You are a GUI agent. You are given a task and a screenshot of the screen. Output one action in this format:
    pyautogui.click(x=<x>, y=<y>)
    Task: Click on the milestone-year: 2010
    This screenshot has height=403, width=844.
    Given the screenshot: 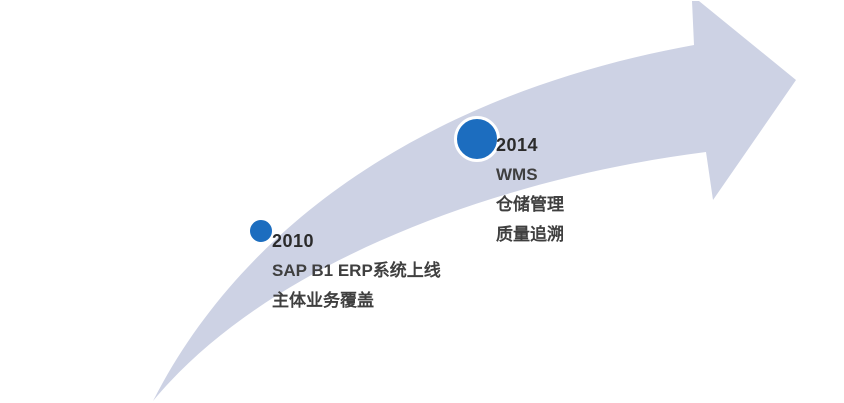 What is the action you would take?
    pyautogui.click(x=293, y=241)
    